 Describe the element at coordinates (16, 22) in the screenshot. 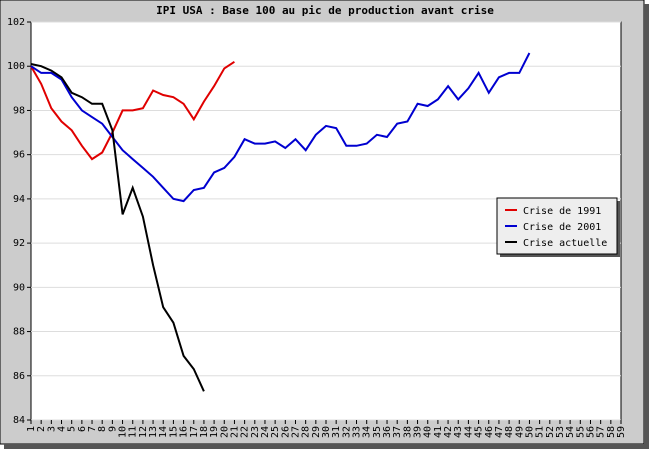

I see `y-tick-label: 102` at that location.